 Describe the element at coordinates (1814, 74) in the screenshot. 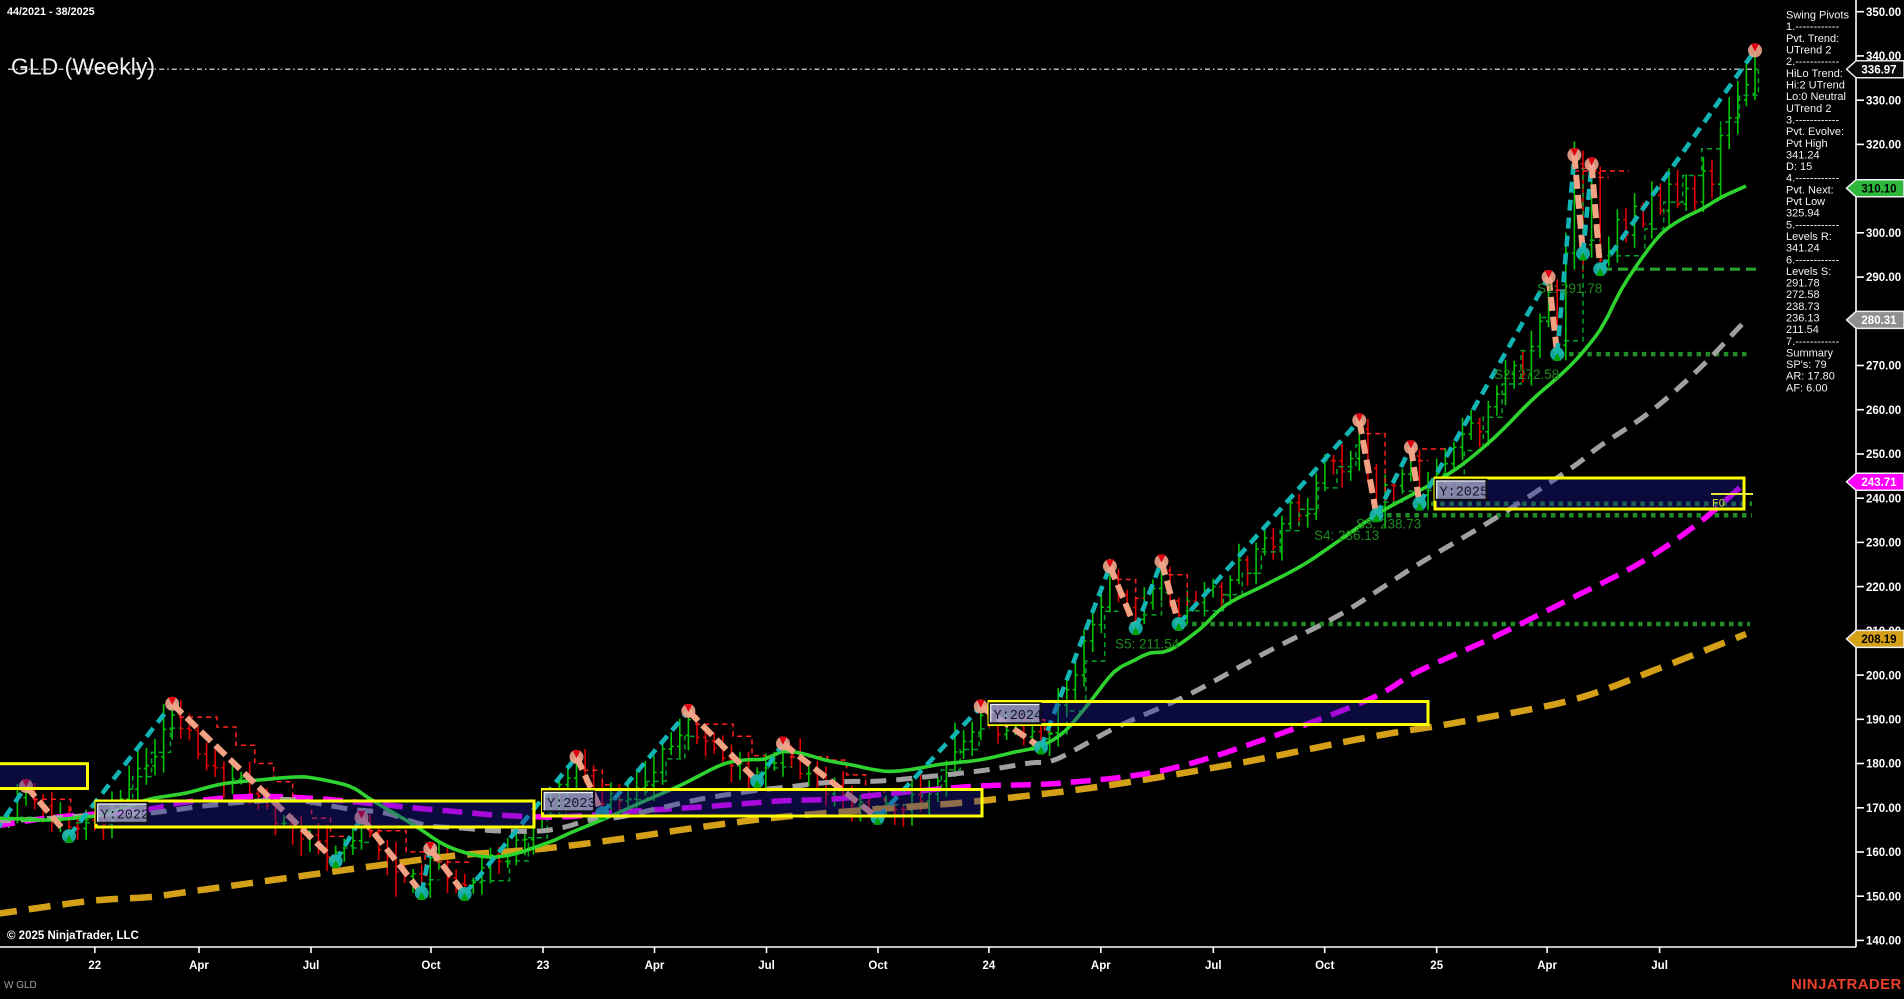

I see `svg-text: HiLo Trend:` at that location.